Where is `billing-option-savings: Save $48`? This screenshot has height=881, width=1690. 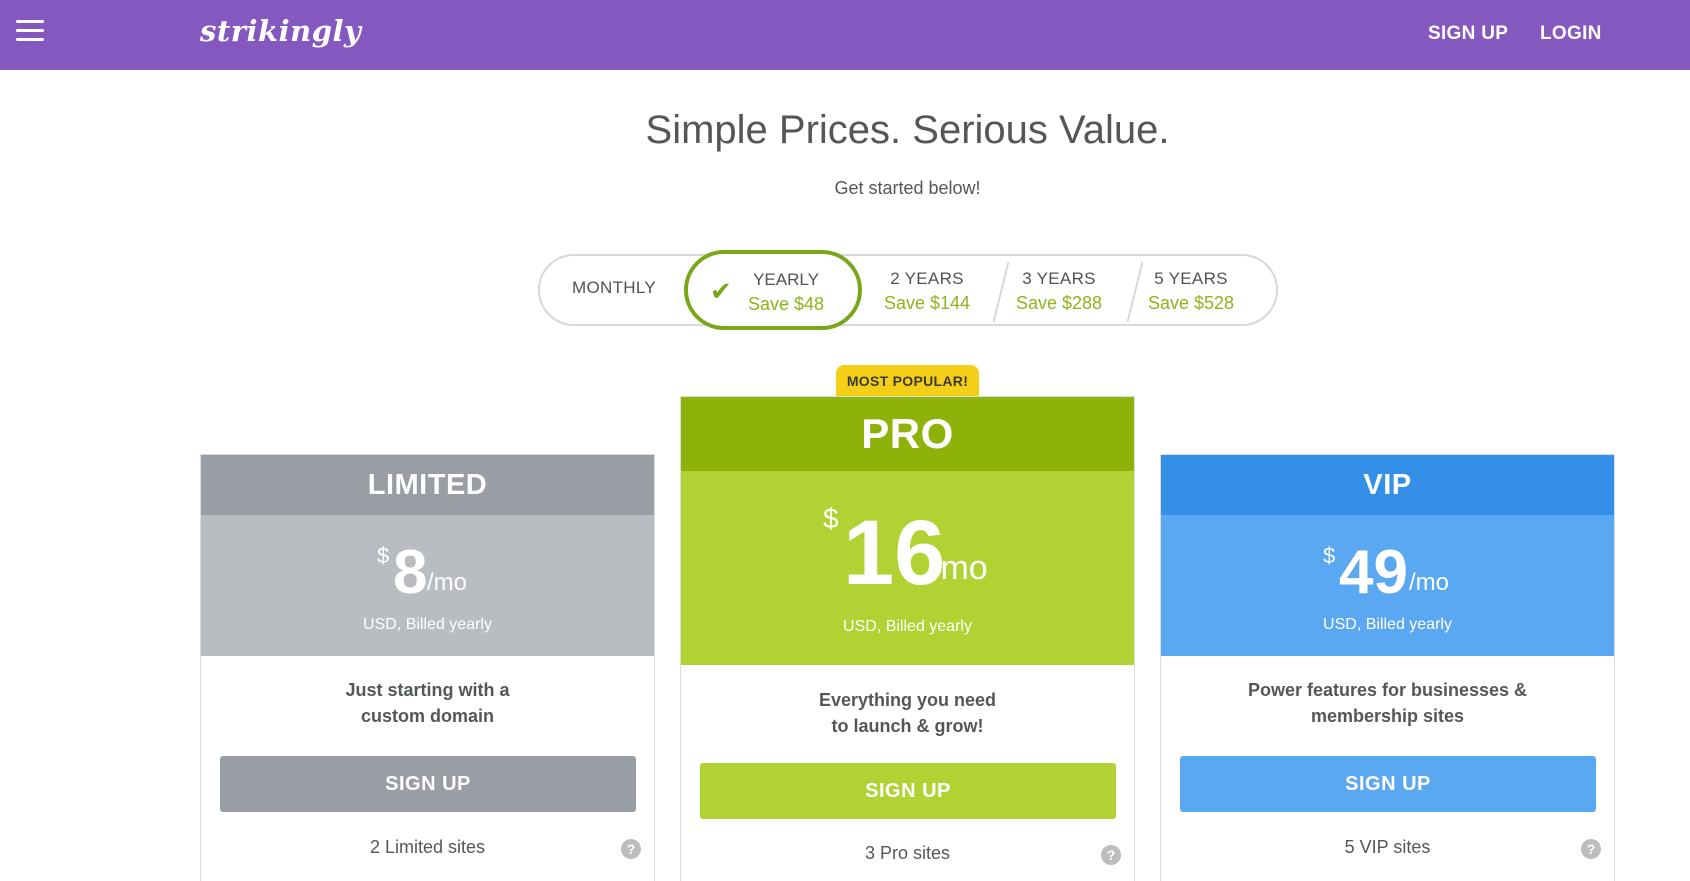 billing-option-savings: Save $48 is located at coordinates (786, 304).